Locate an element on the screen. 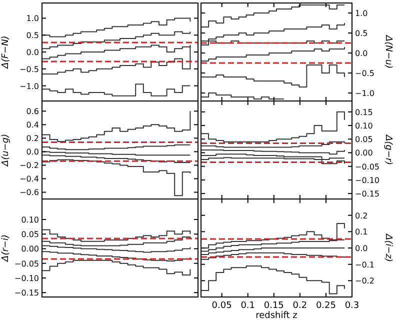 Image resolution: width=400 pixels, height=320 pixels. y-tick-label: 0.1 is located at coordinates (361, 232).